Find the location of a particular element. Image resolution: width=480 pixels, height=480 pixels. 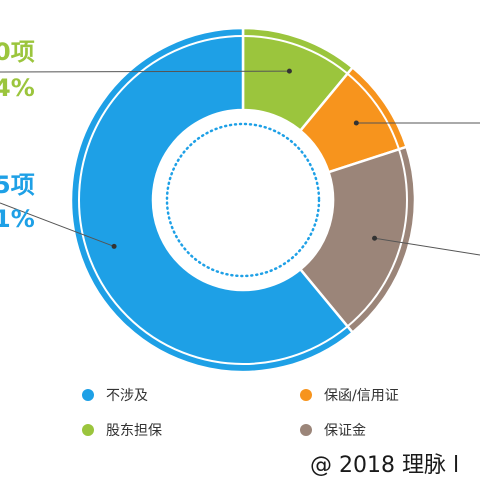

callout-gushu: 0项 4% is located at coordinates (17, 70).